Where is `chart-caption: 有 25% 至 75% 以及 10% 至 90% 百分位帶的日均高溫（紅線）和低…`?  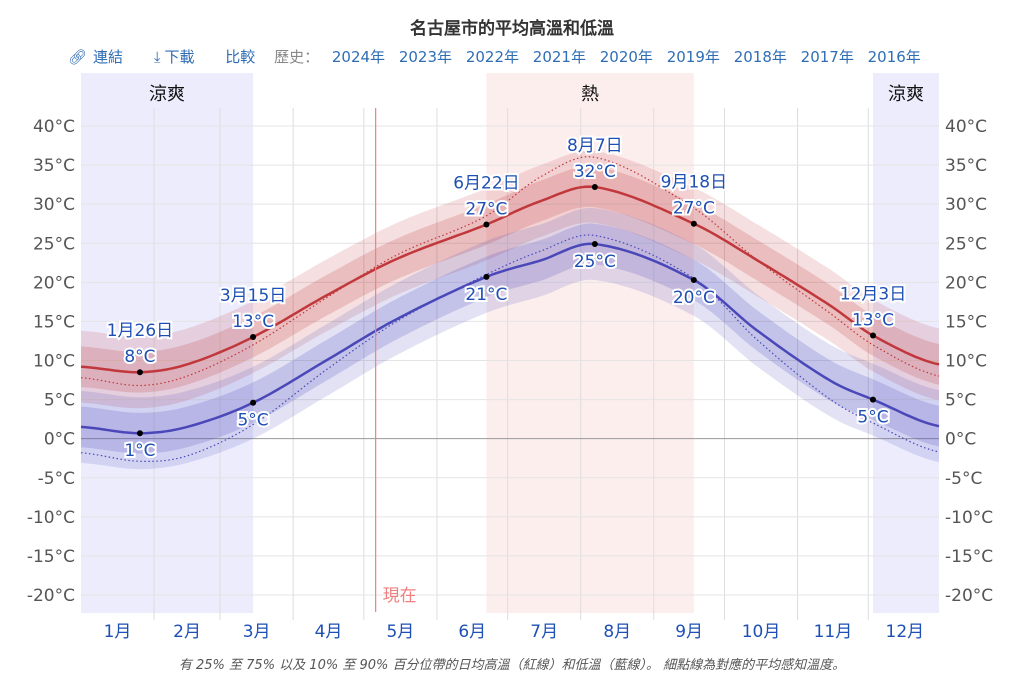
chart-caption: 有 25% 至 75% 以及 10% 至 90% 百分位帶的日均高溫（紅線）和低… is located at coordinates (512, 665).